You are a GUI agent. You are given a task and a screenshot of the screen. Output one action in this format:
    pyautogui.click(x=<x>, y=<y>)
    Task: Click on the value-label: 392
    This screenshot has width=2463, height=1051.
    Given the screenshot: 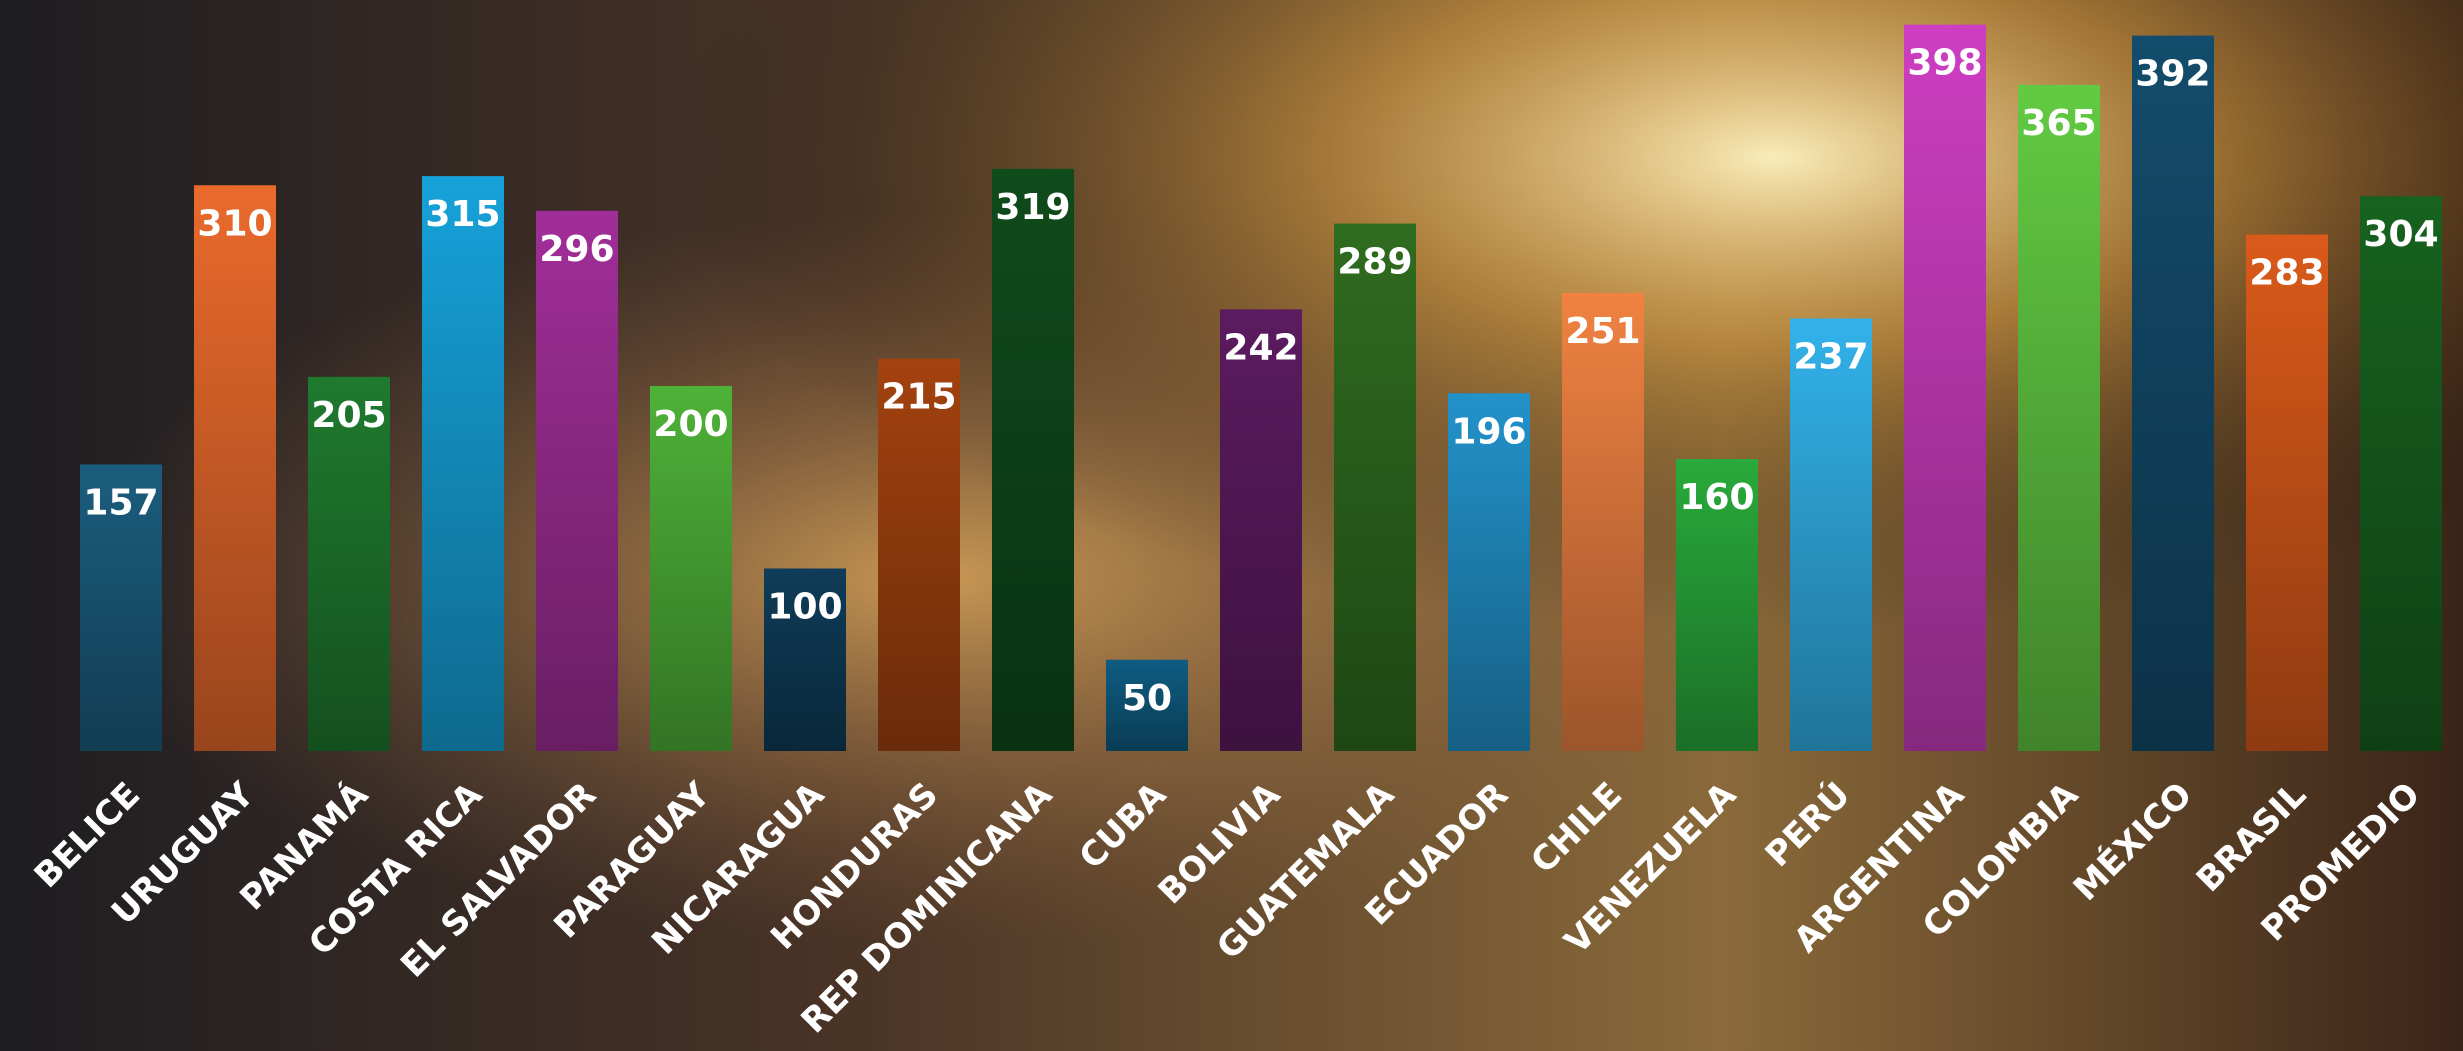 What is the action you would take?
    pyautogui.click(x=2172, y=74)
    